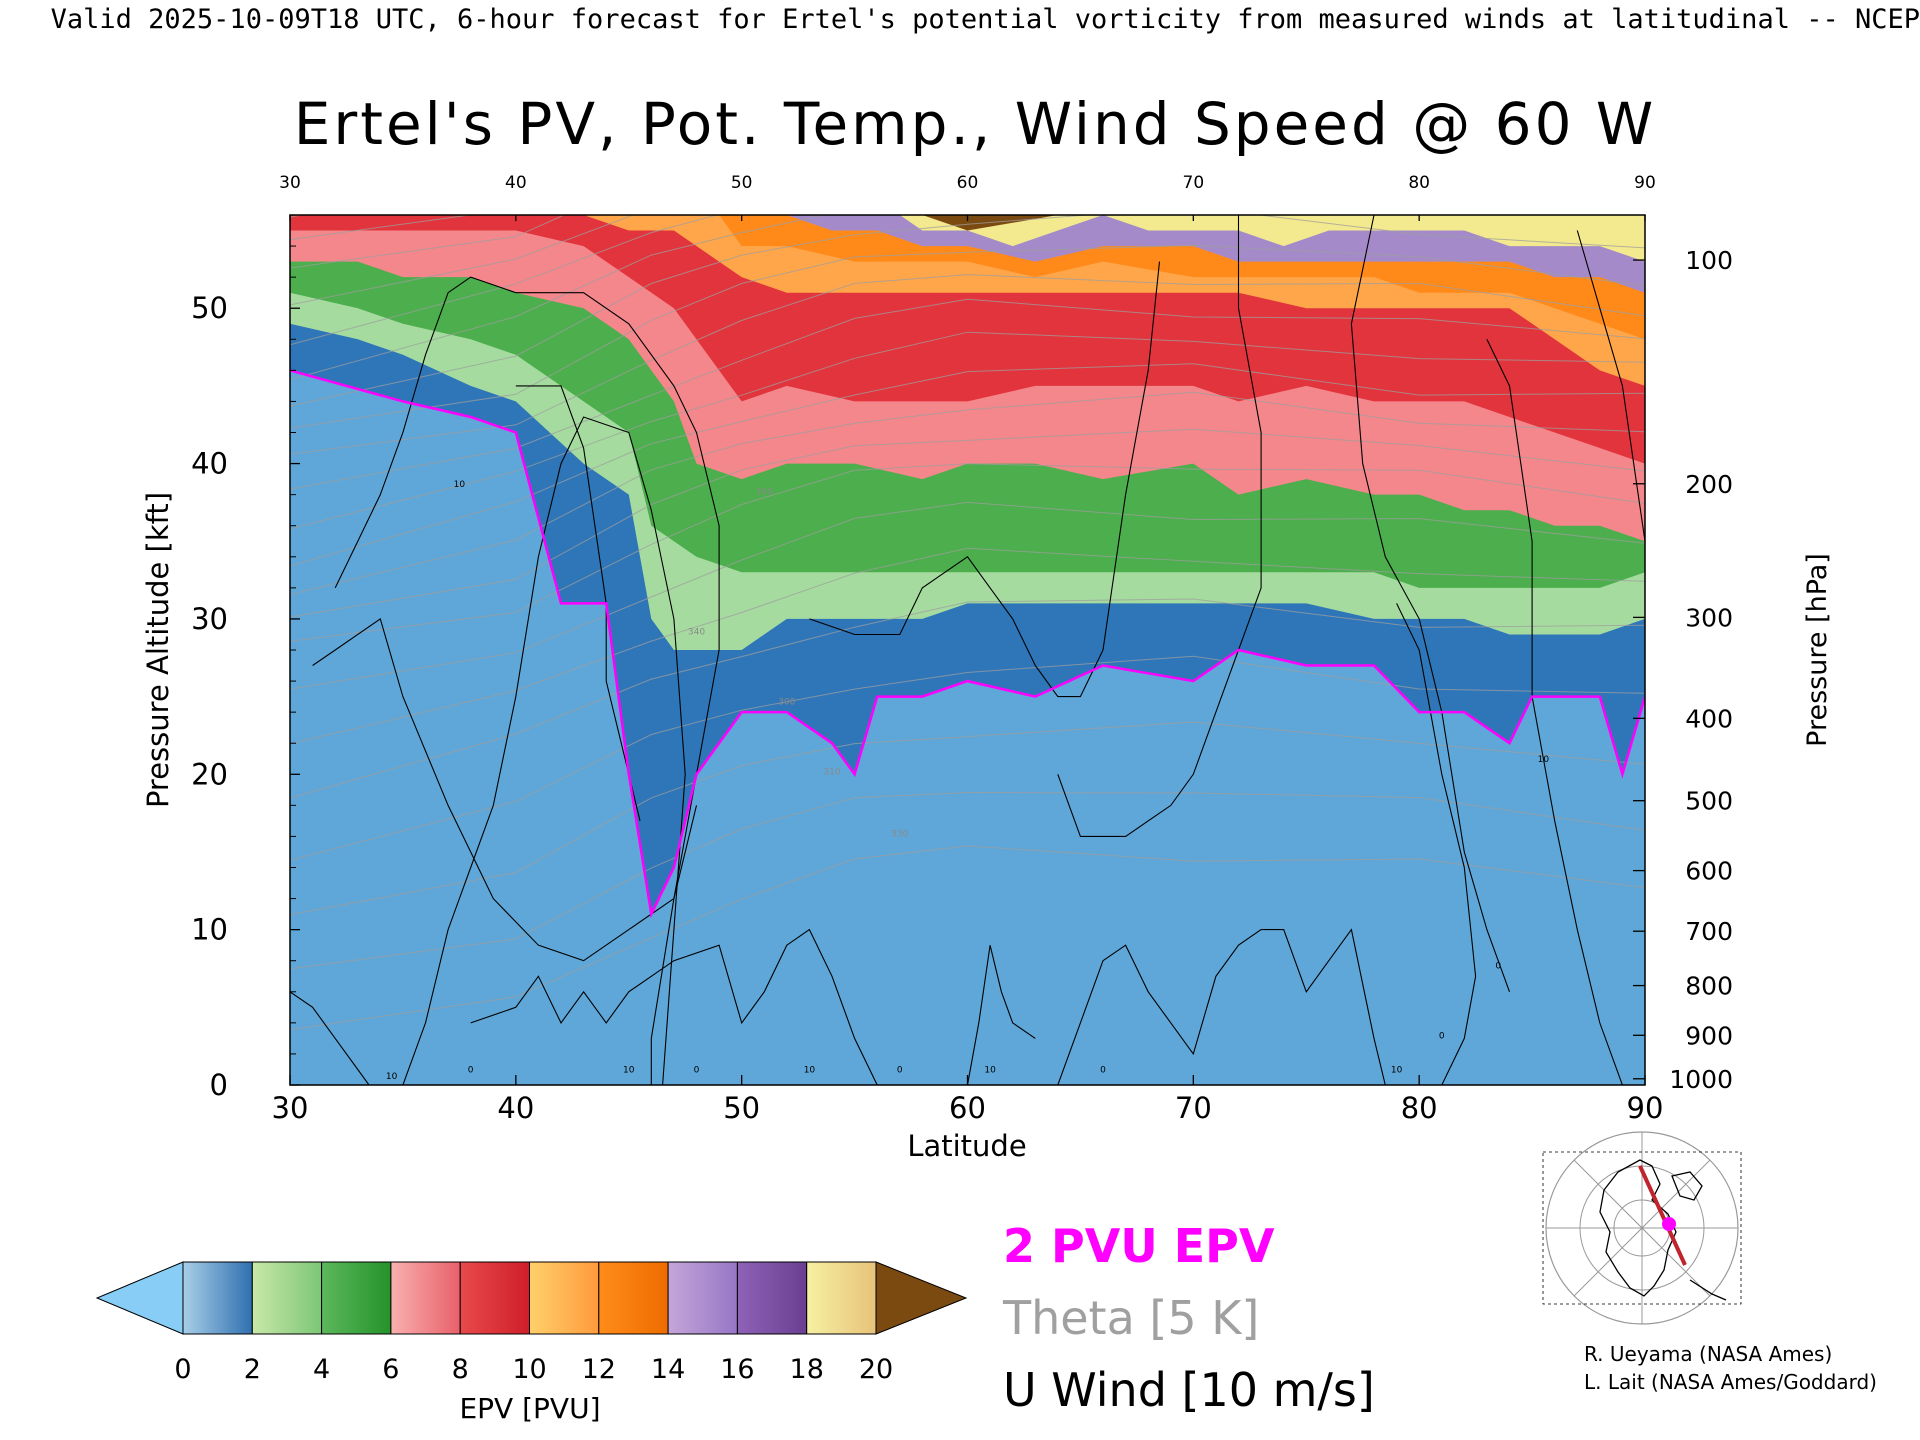 Image resolution: width=1920 pixels, height=1440 pixels. What do you see at coordinates (209, 308) in the screenshot?
I see `y-tick-label-5: 50` at bounding box center [209, 308].